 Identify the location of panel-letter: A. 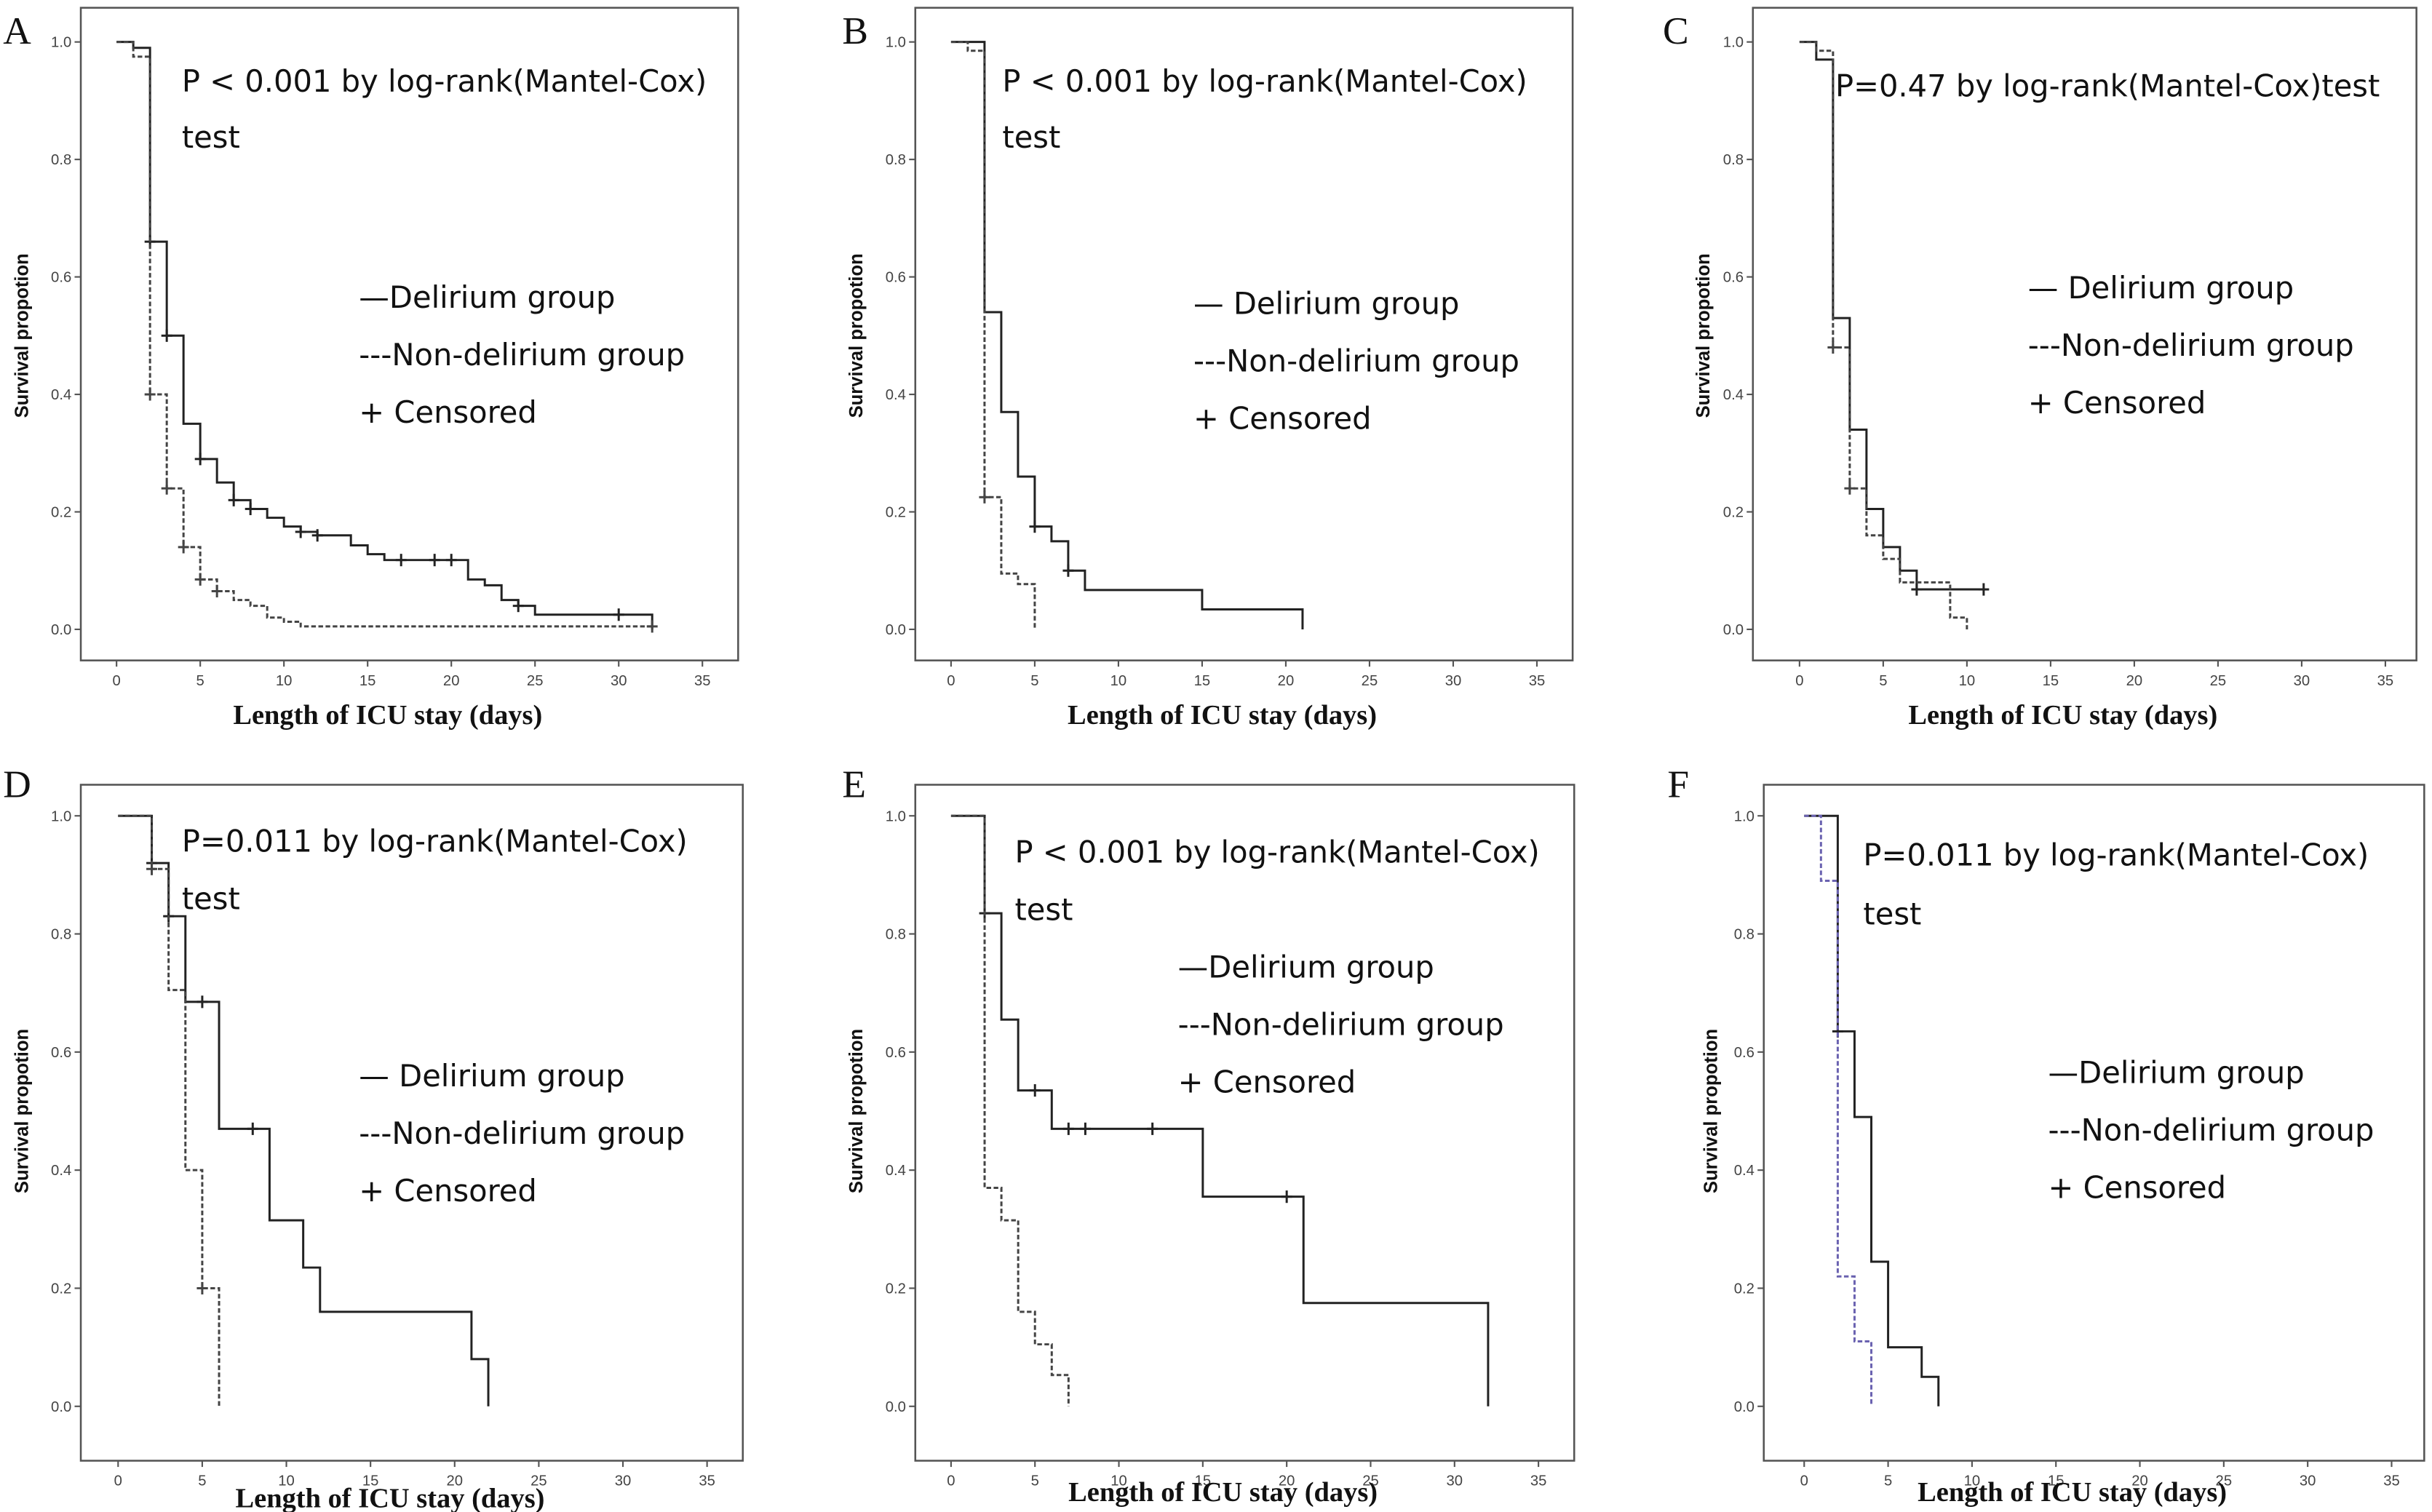
(17, 30).